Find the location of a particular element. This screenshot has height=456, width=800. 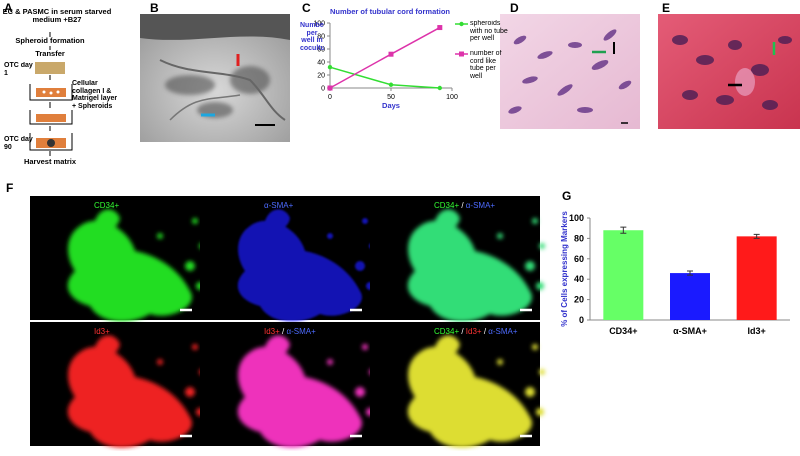

panel-letter: G is located at coordinates (566, 196).